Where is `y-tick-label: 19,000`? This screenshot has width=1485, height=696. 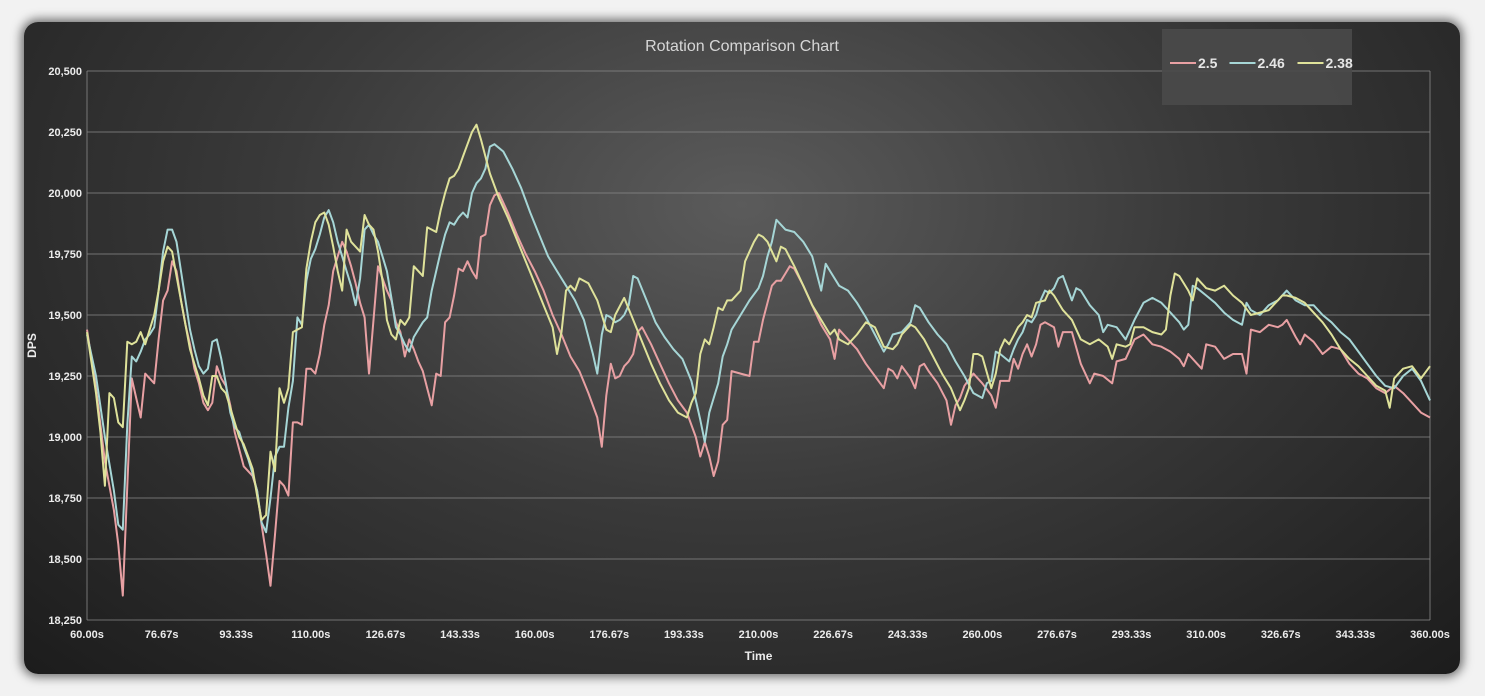
y-tick-label: 19,000 is located at coordinates (65, 438).